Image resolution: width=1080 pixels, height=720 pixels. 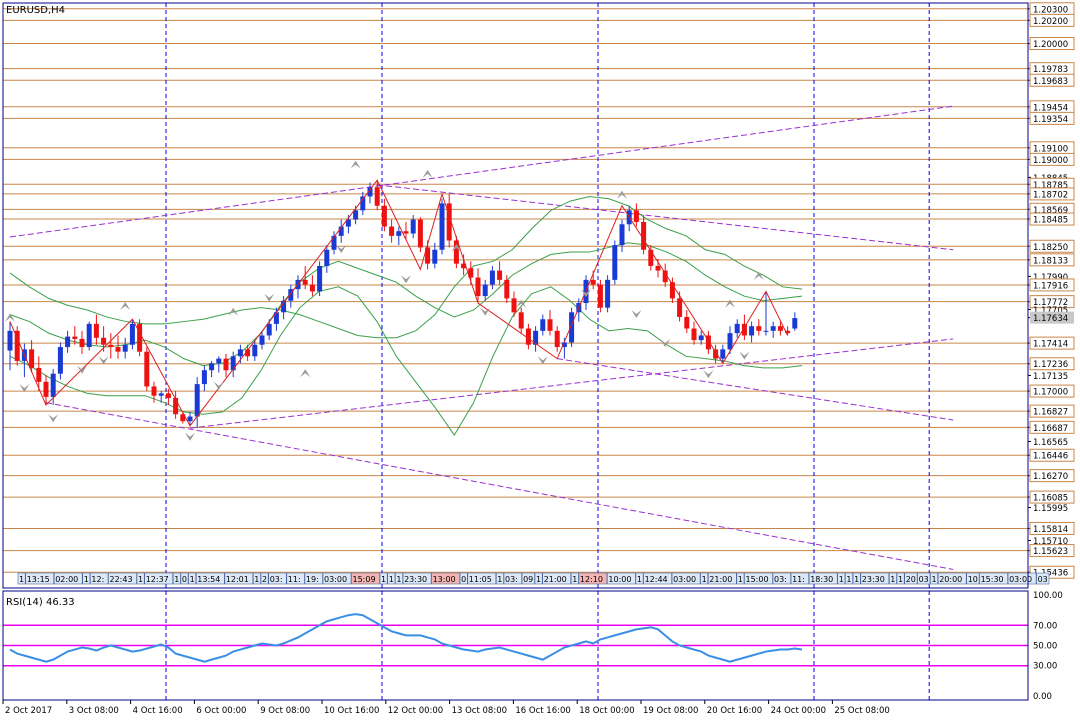 I want to click on price-label: 1.18785, so click(x=1050, y=186).